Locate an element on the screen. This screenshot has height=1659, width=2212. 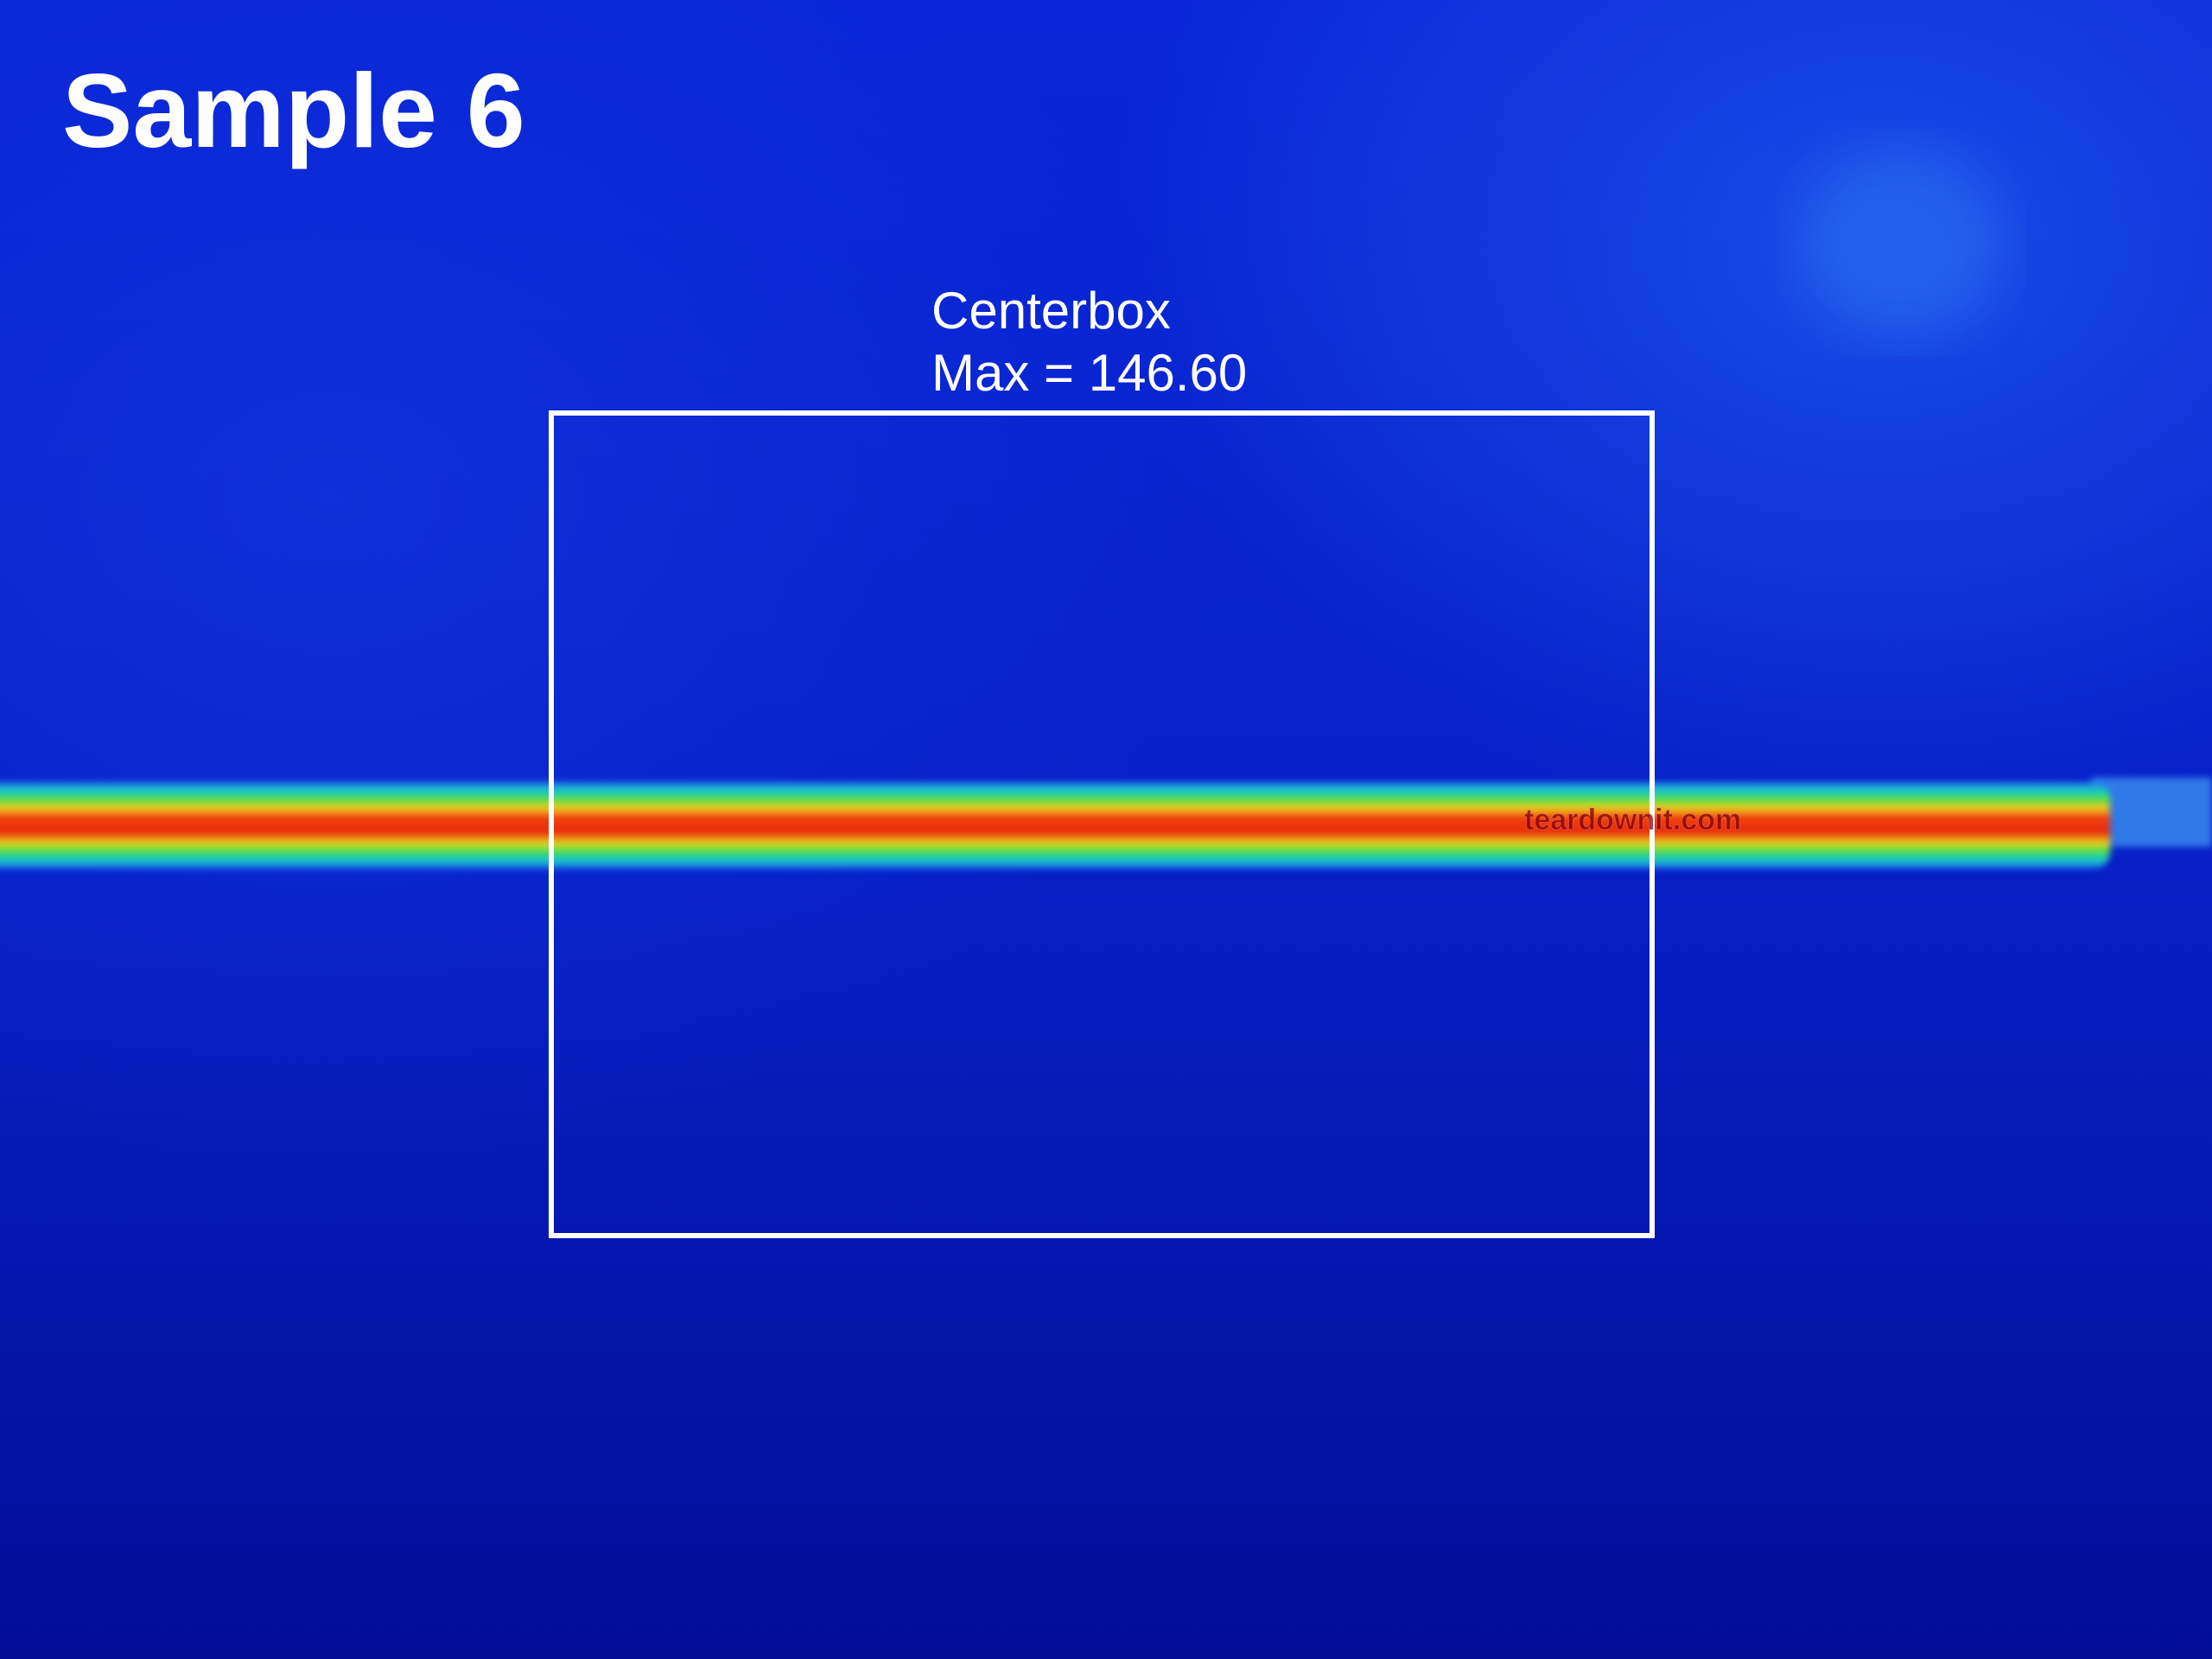
strip-body is located at coordinates (1055, 825).